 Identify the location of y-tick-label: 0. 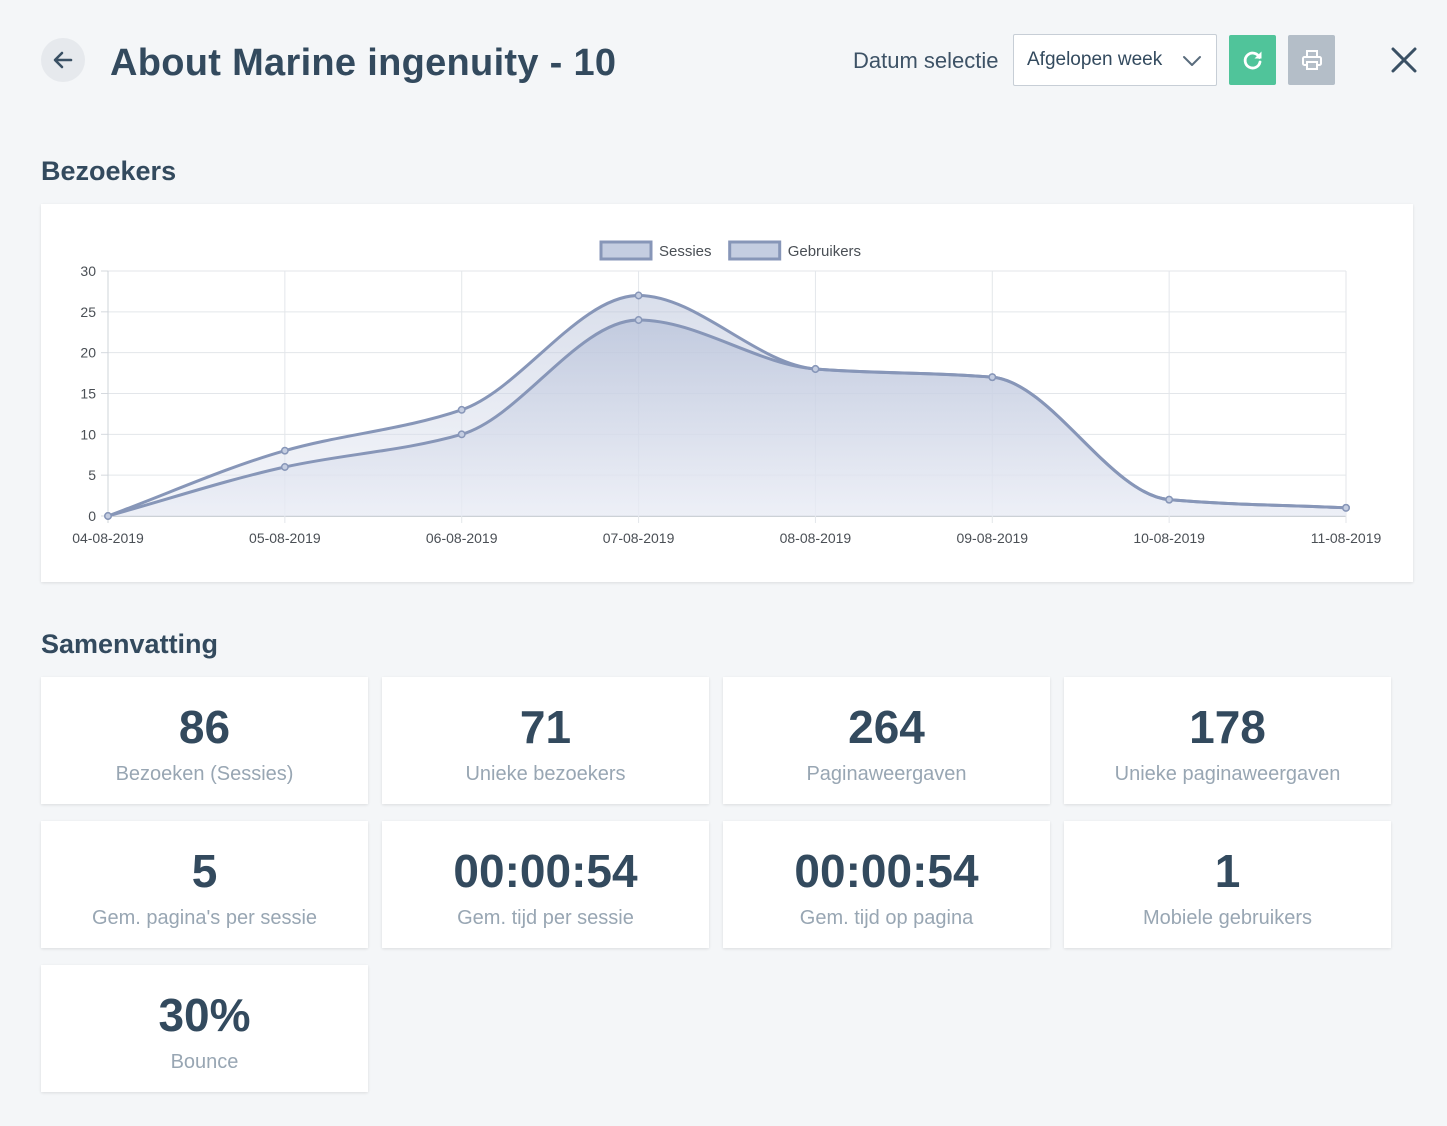
(92, 516).